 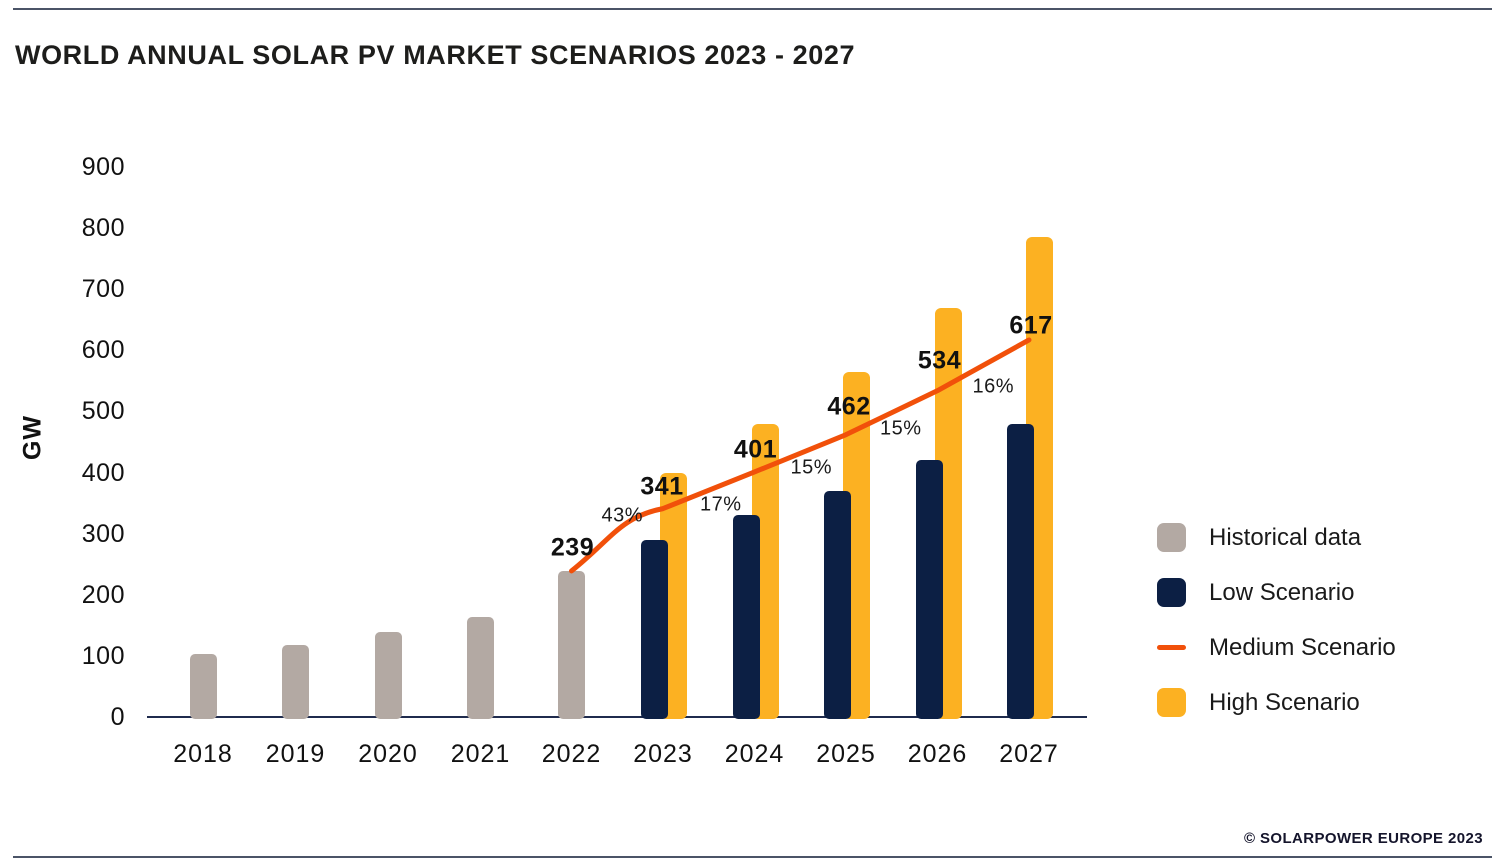 What do you see at coordinates (103, 655) in the screenshot?
I see `y-axis-tick-label: 100` at bounding box center [103, 655].